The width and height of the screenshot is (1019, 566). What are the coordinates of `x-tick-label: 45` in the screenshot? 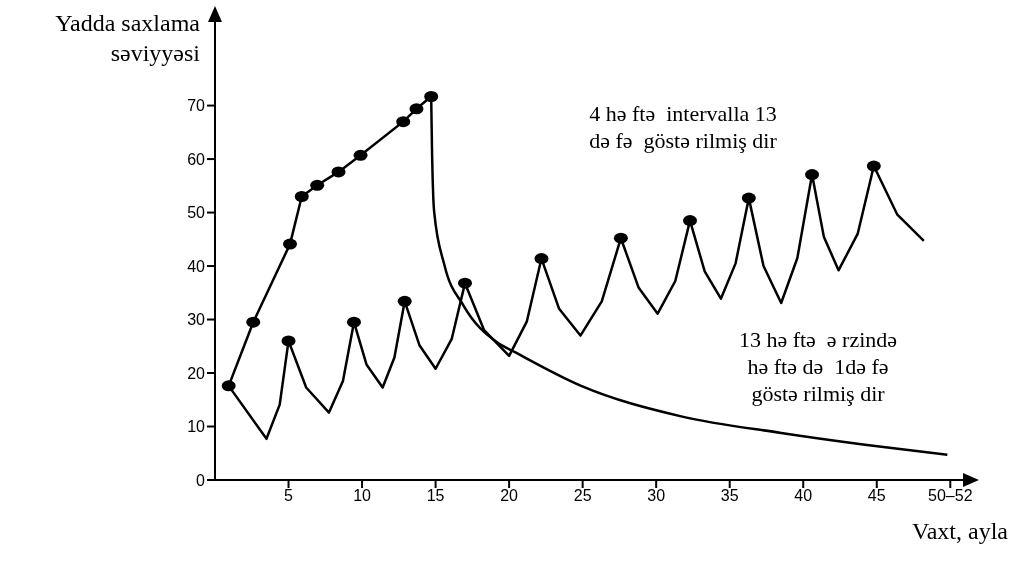 It's located at (876, 496).